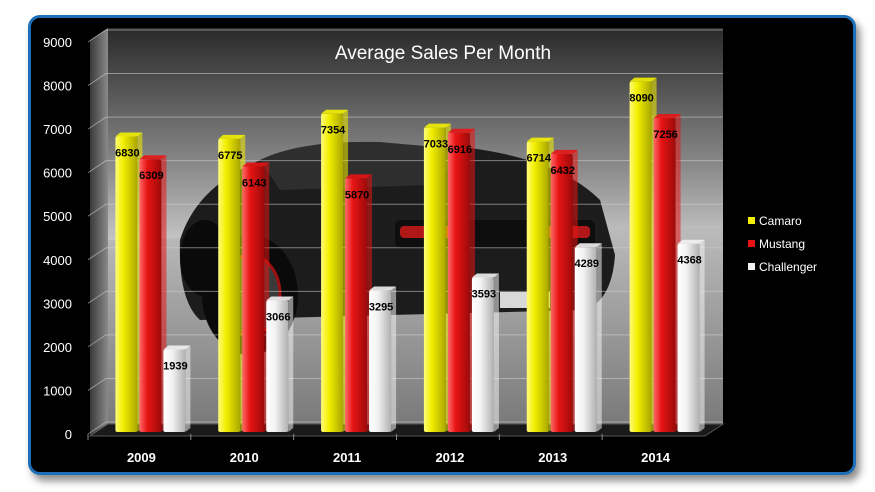 This screenshot has height=492, width=875. Describe the element at coordinates (641, 99) in the screenshot. I see `data-label: 8090` at that location.